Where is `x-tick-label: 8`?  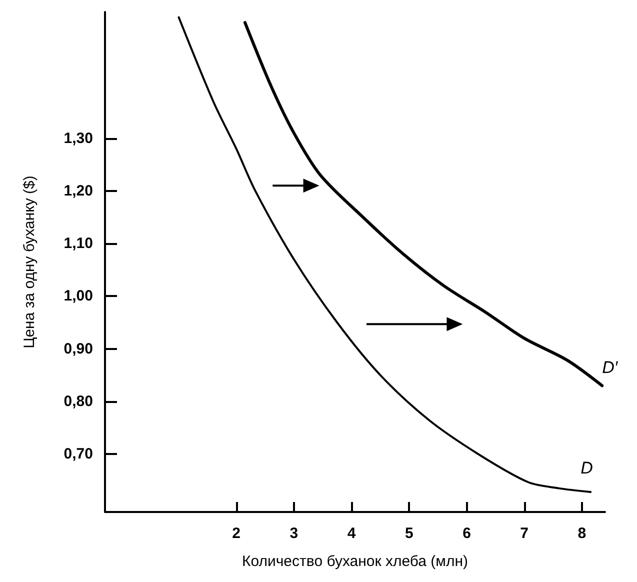
x-tick-label: 8 is located at coordinates (582, 533).